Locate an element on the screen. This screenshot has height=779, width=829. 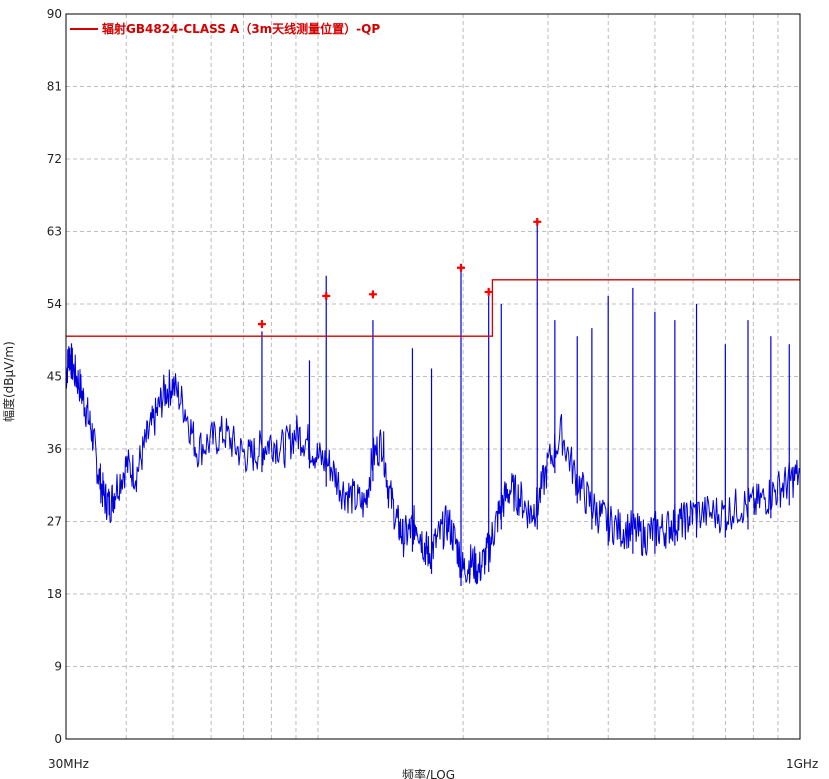
peak-markers is located at coordinates (399, 273).